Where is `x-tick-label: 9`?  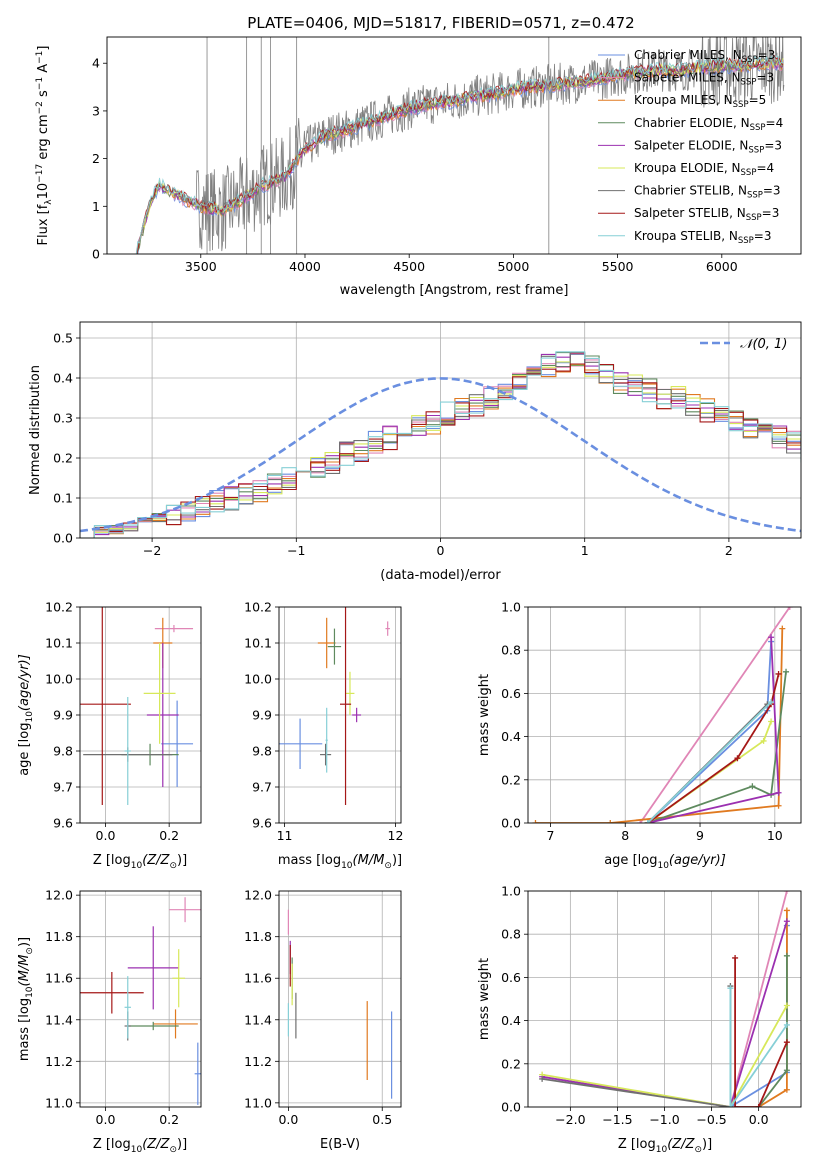
x-tick-label: 9 is located at coordinates (700, 835).